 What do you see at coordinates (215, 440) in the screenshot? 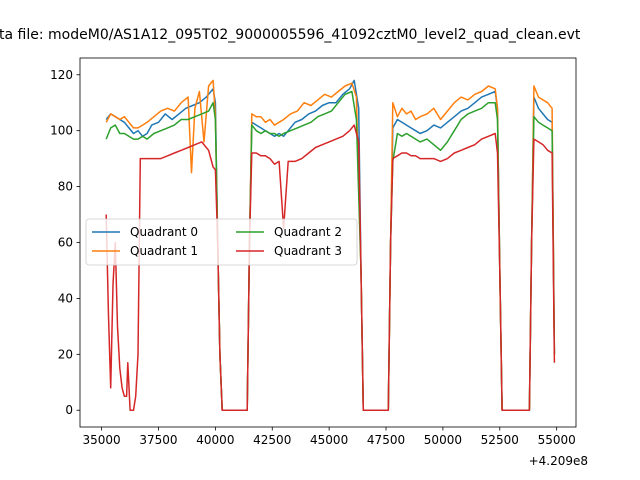
I see `x-tick-label: 40000` at bounding box center [215, 440].